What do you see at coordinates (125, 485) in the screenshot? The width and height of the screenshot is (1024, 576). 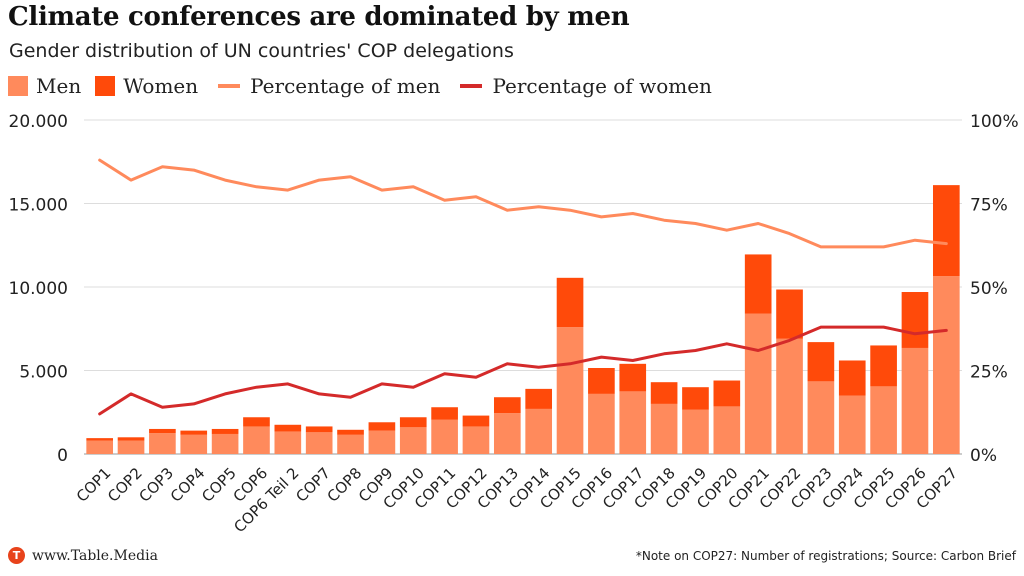 I see `x-tick-label: COP2` at bounding box center [125, 485].